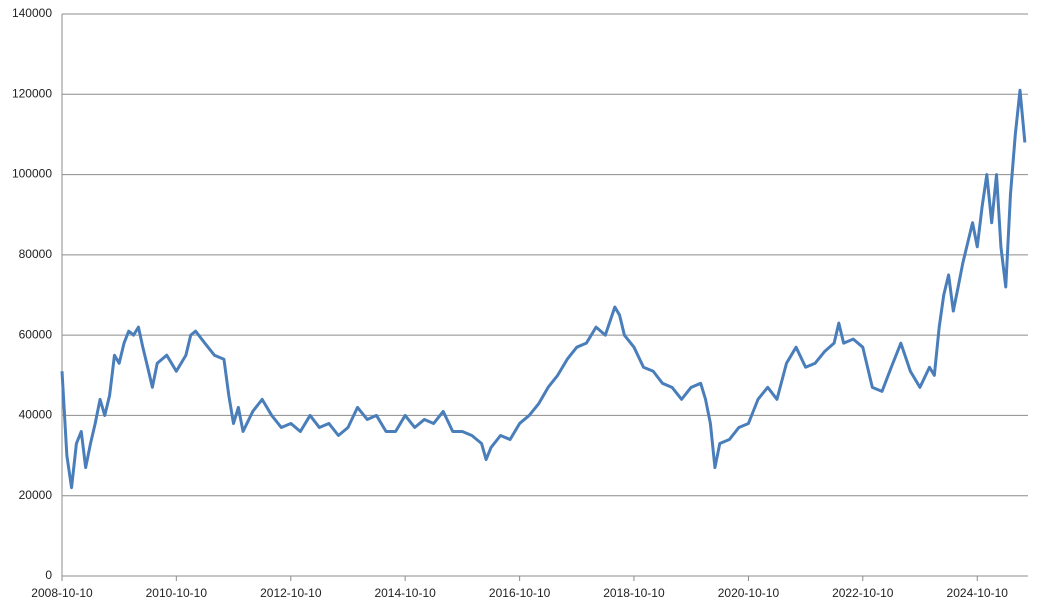 The height and width of the screenshot is (610, 1044). I want to click on y-tick-label: 20000, so click(36, 495).